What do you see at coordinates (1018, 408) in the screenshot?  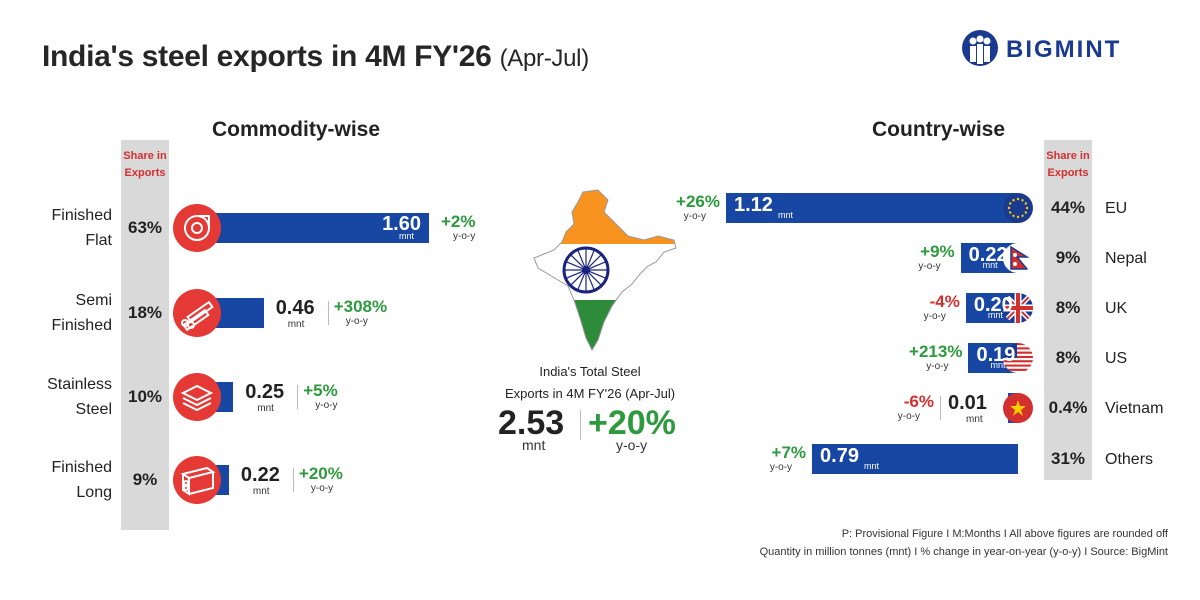 I see `vietnam-flag-icon` at bounding box center [1018, 408].